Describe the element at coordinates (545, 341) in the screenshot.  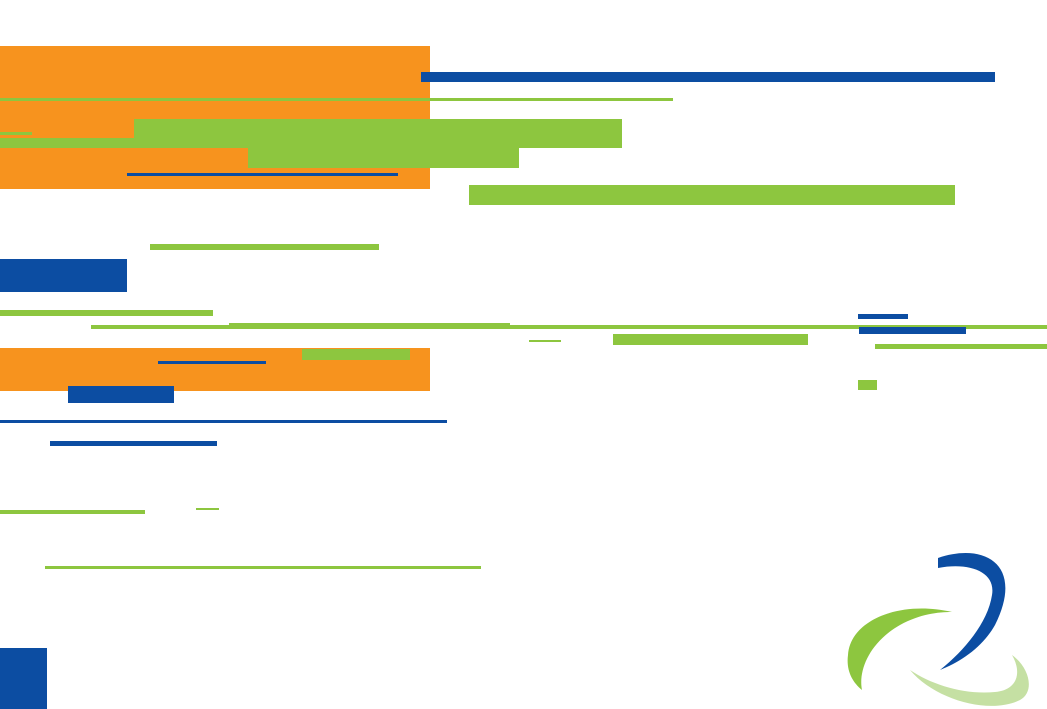
I see `green-tick-mid` at that location.